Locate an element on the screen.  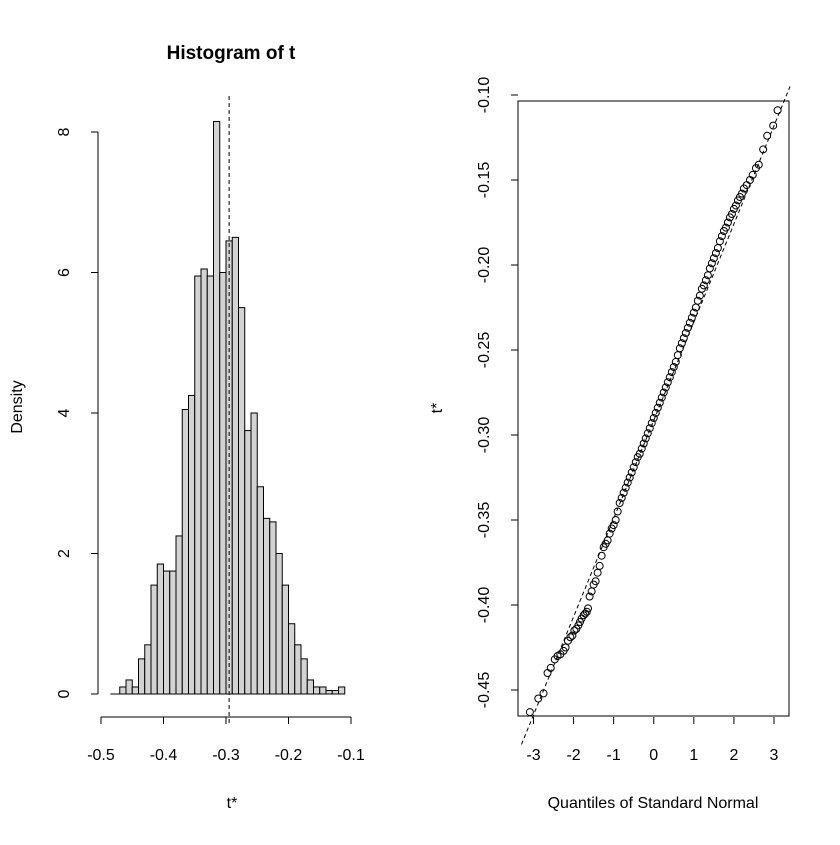
qq-y-tick-label: -0.45 is located at coordinates (484, 690).